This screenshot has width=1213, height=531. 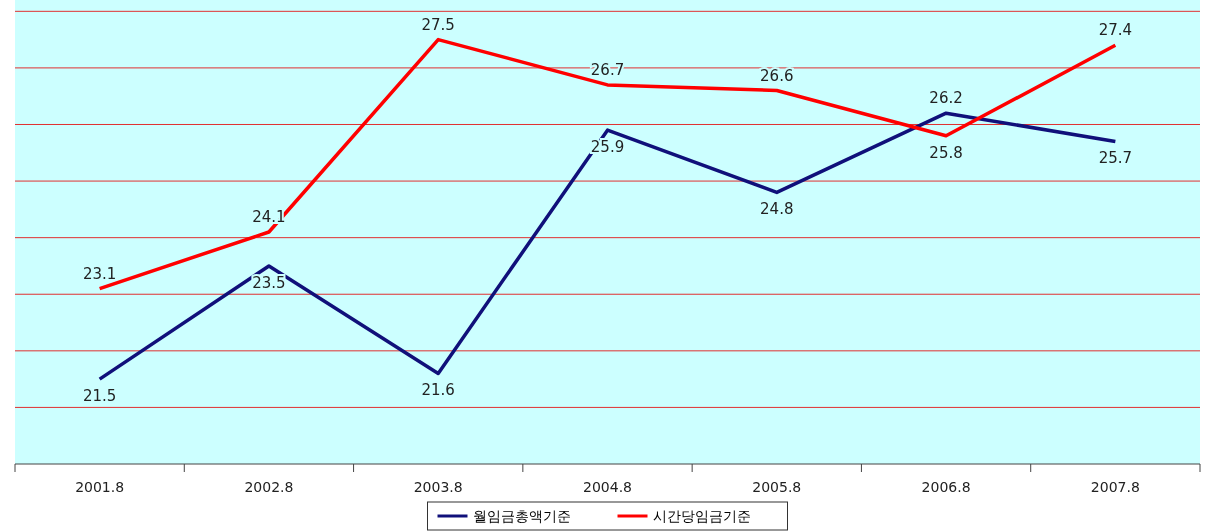 I want to click on data-label: 26.6, so click(x=777, y=75).